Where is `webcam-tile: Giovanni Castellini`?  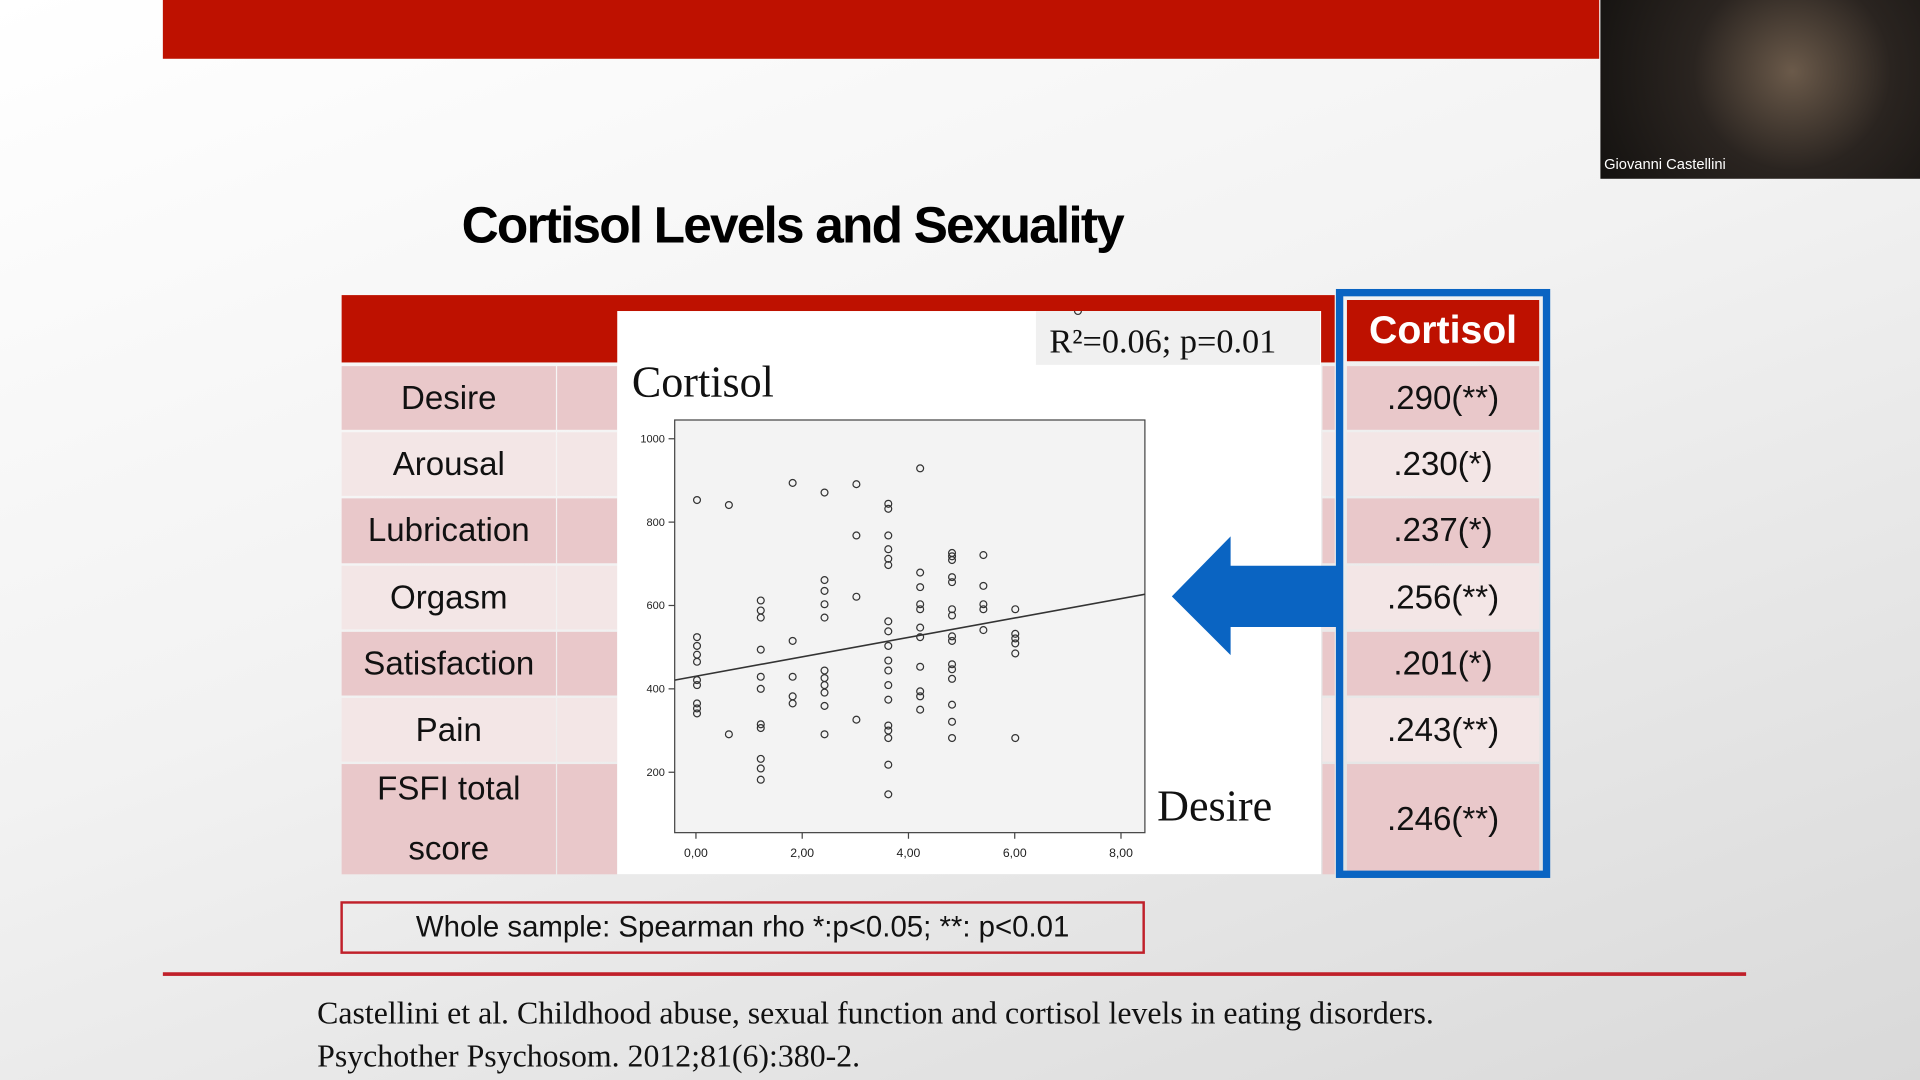
webcam-tile: Giovanni Castellini is located at coordinates (1760, 89).